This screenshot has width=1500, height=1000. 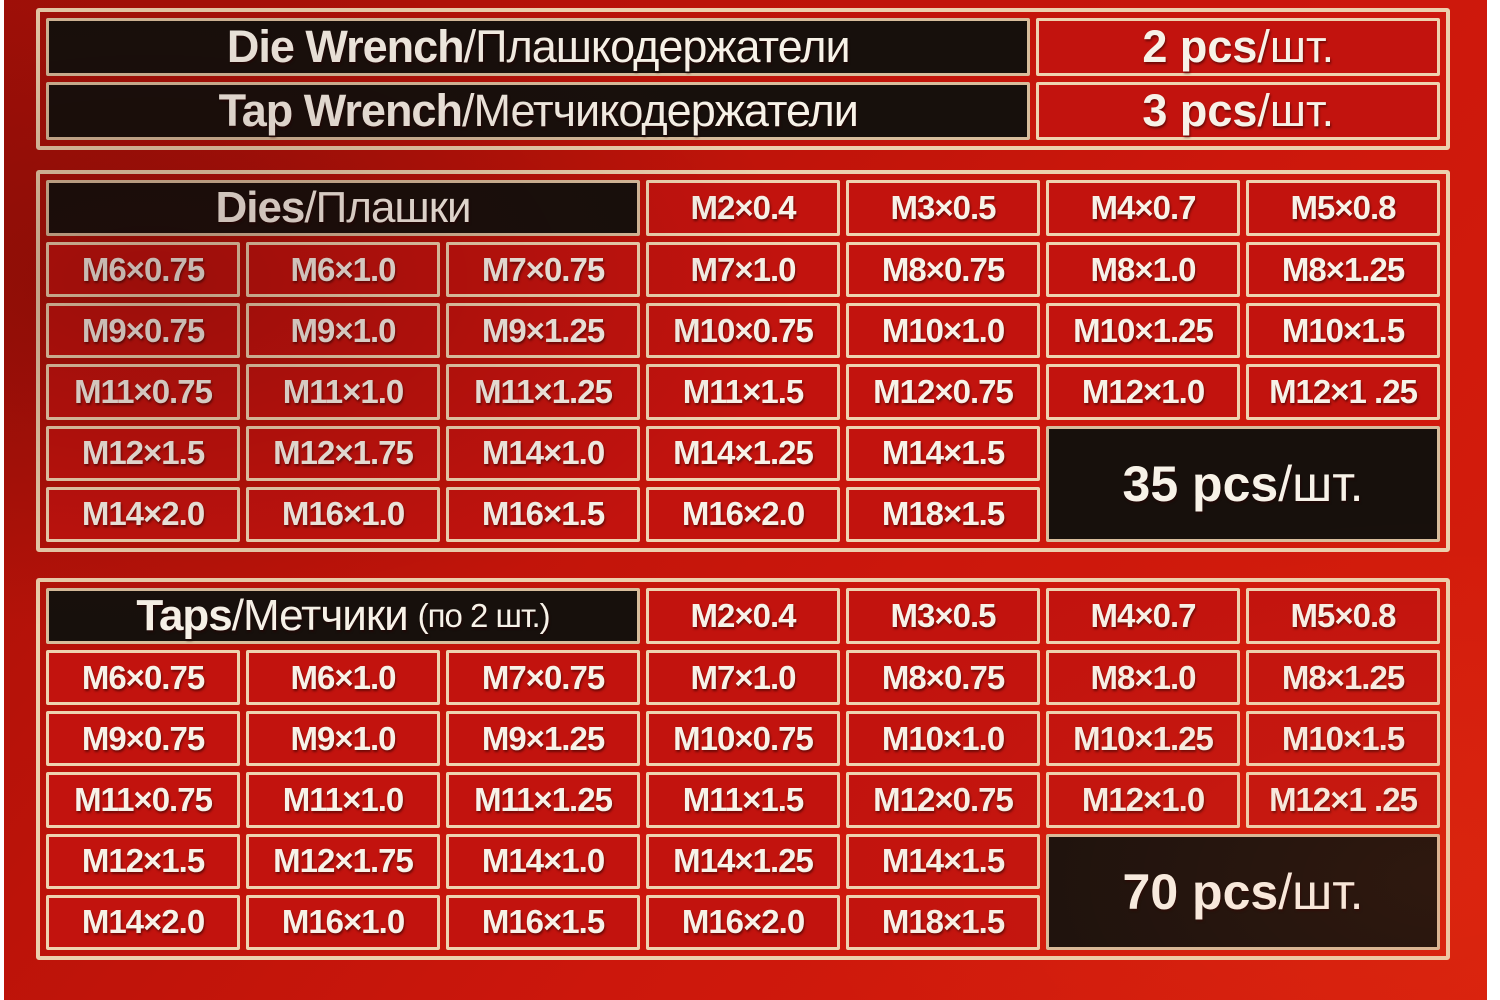 What do you see at coordinates (1200, 110) in the screenshot?
I see `qty-value: 3 pcs` at bounding box center [1200, 110].